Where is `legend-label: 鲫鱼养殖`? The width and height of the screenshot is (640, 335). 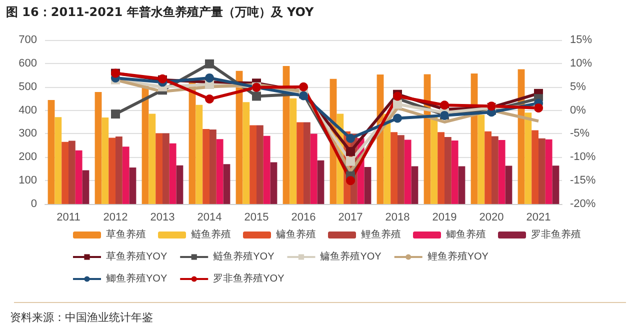 legend-label: 鲫鱼养殖 is located at coordinates (466, 234).